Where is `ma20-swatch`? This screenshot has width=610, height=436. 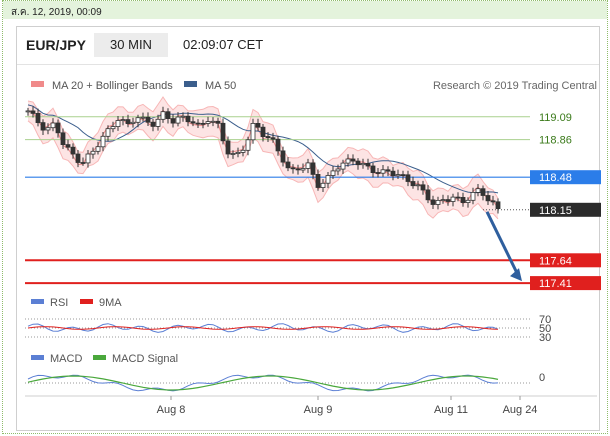 ma20-swatch is located at coordinates (37, 84).